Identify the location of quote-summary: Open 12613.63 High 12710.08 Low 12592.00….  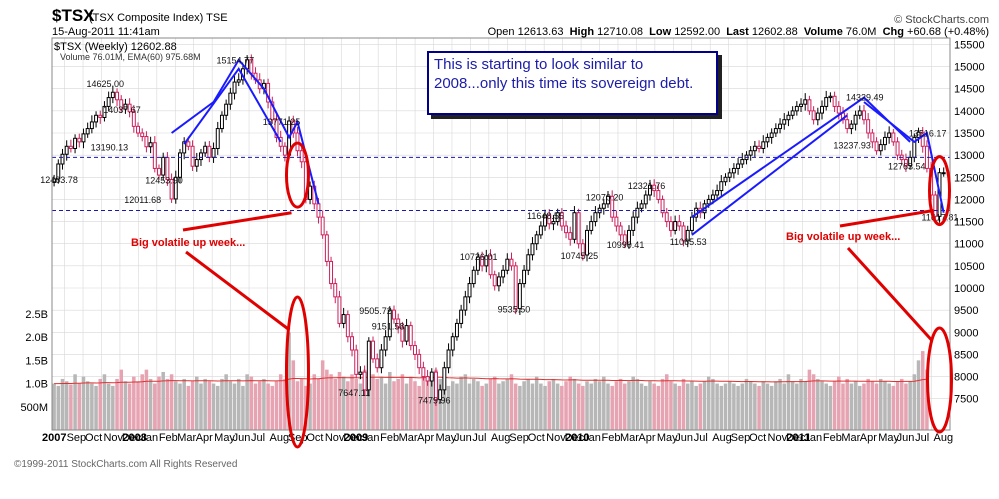
(738, 32).